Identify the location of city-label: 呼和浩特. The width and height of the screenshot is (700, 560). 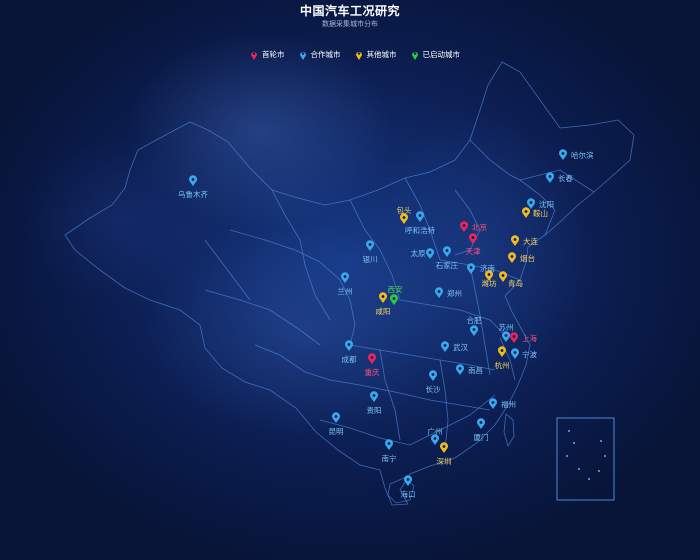
(420, 230).